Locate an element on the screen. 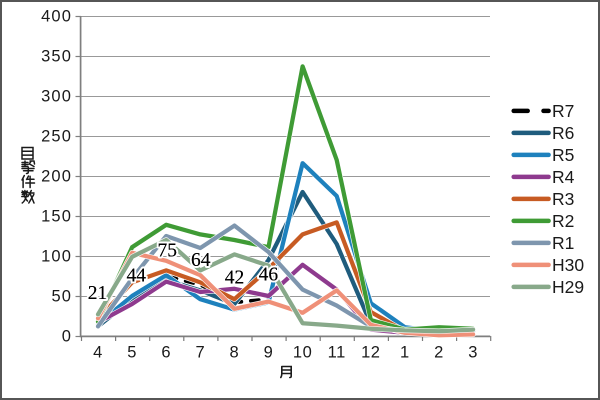 The image size is (600, 400). svg-text: 5 is located at coordinates (132, 353).